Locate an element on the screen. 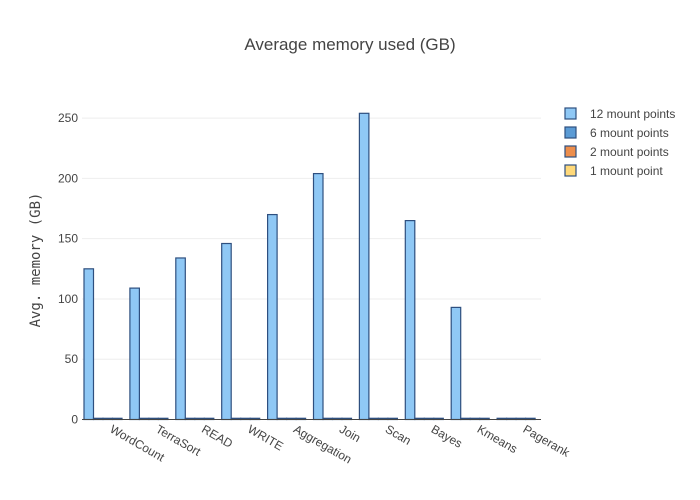  y-tick-label: 150 is located at coordinates (68, 239).